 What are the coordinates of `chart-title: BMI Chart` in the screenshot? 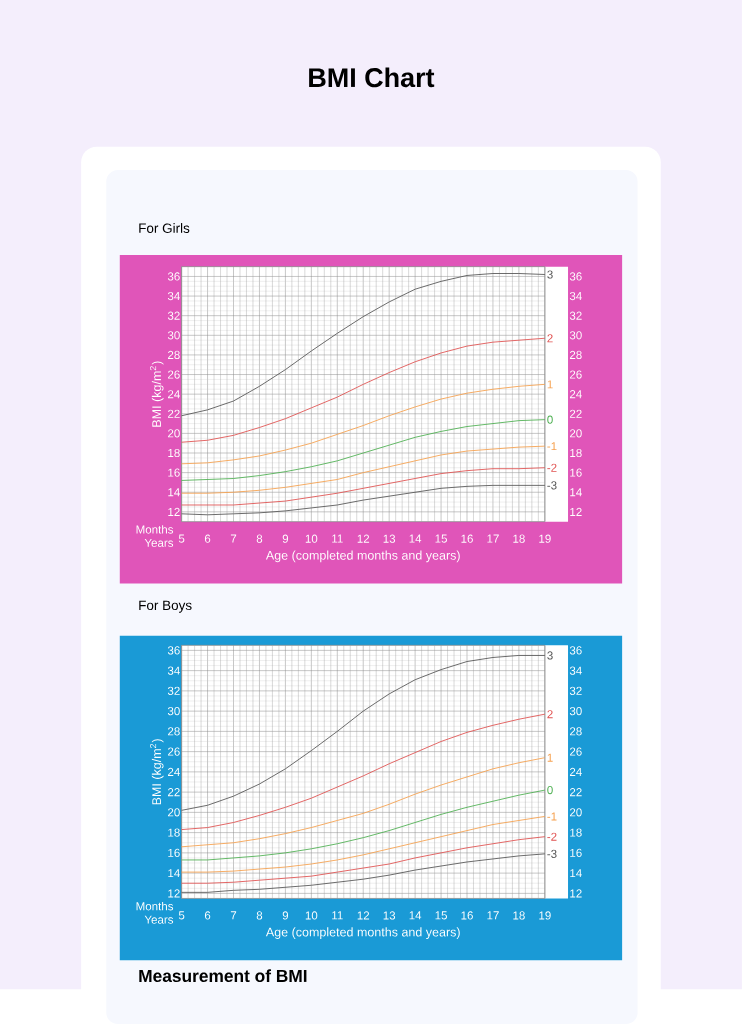 It's located at (372, 77).